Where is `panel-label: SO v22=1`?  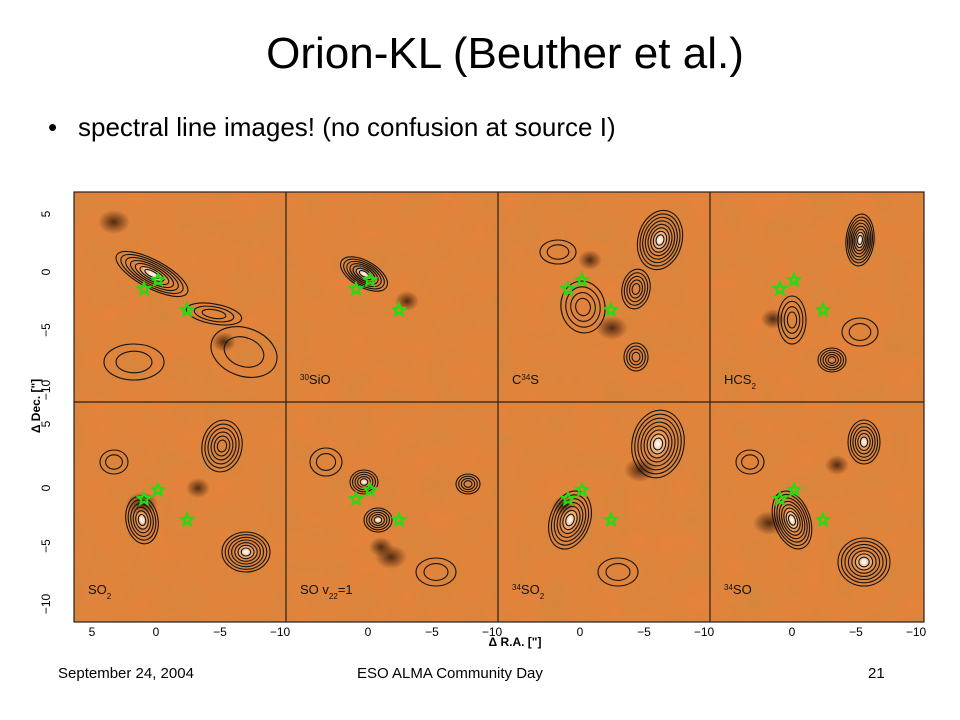 panel-label: SO v22=1 is located at coordinates (326, 591).